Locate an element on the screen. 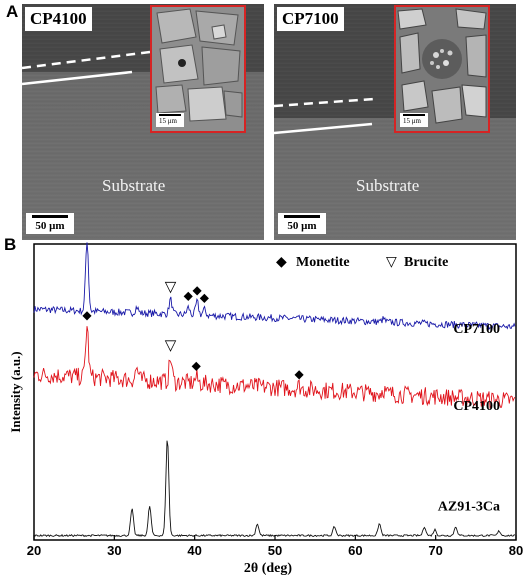 Image resolution: width=526 pixels, height=576 pixels. panel-a-label: A is located at coordinates (12, 11).